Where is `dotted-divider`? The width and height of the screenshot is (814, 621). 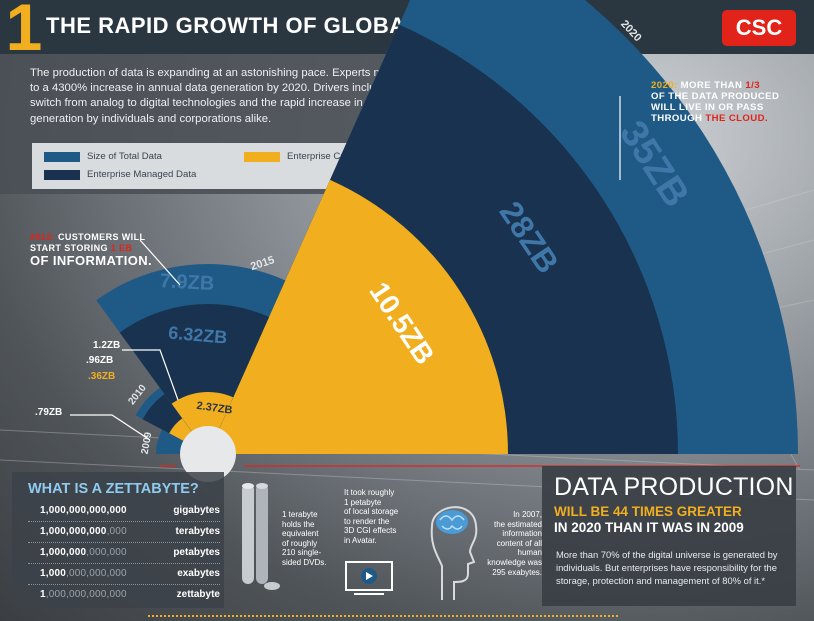
dotted-divider is located at coordinates (383, 616).